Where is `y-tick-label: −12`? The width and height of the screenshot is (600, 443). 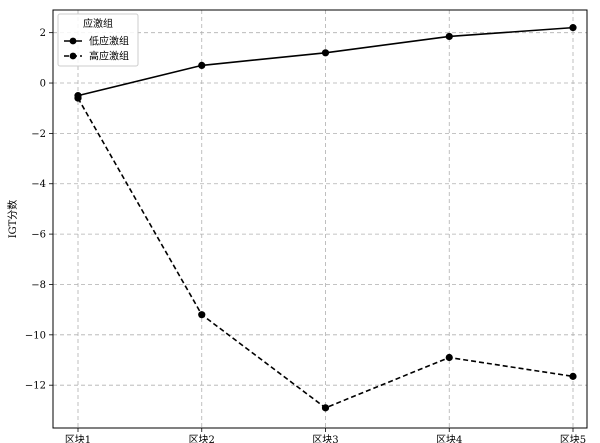 y-tick-label: −12 is located at coordinates (35, 386).